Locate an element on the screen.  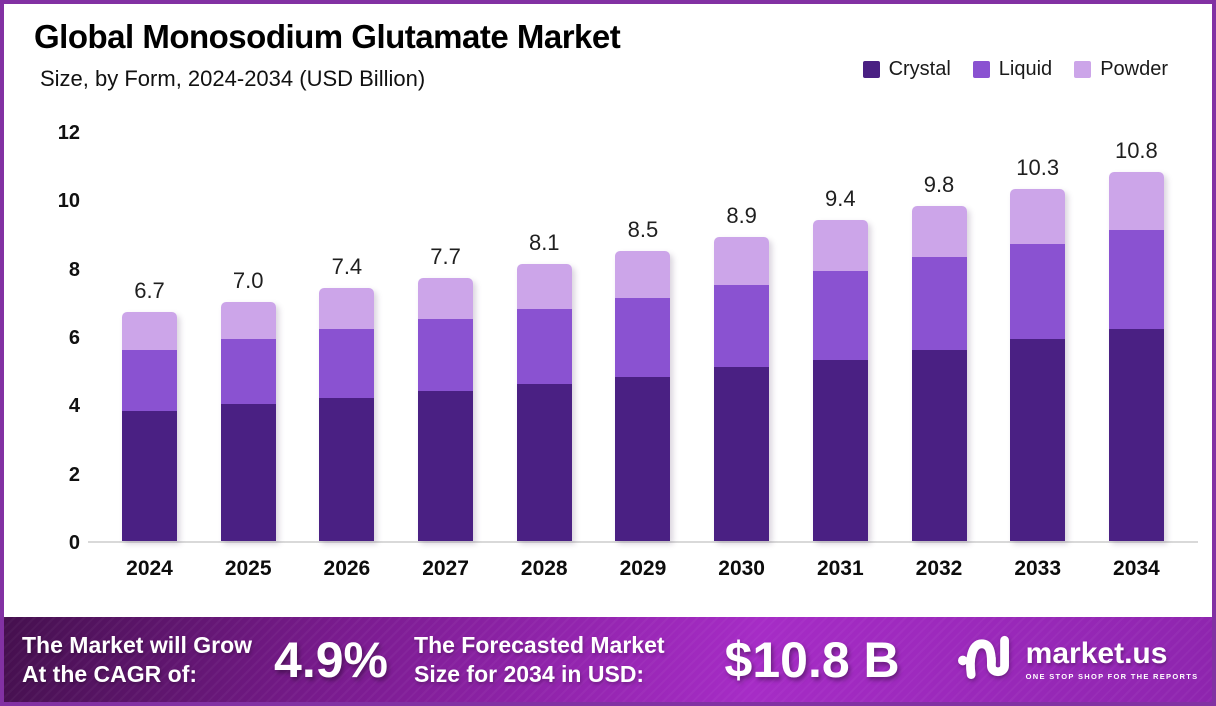
bar-total-label: 8.5 is located at coordinates (643, 229).